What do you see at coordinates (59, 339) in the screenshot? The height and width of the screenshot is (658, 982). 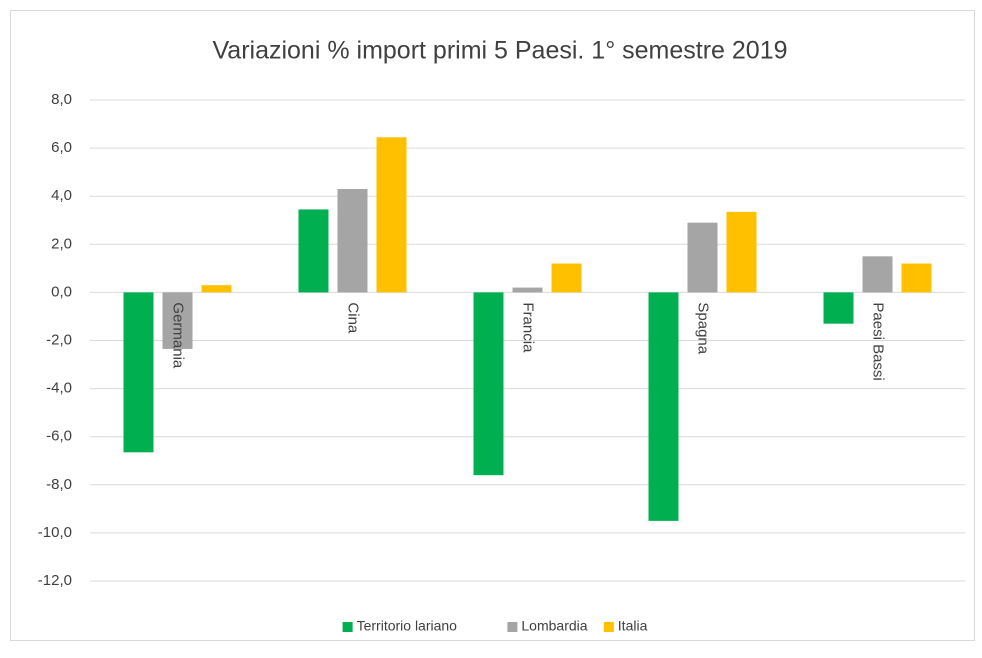 I see `y-tick-label: -2,0` at bounding box center [59, 339].